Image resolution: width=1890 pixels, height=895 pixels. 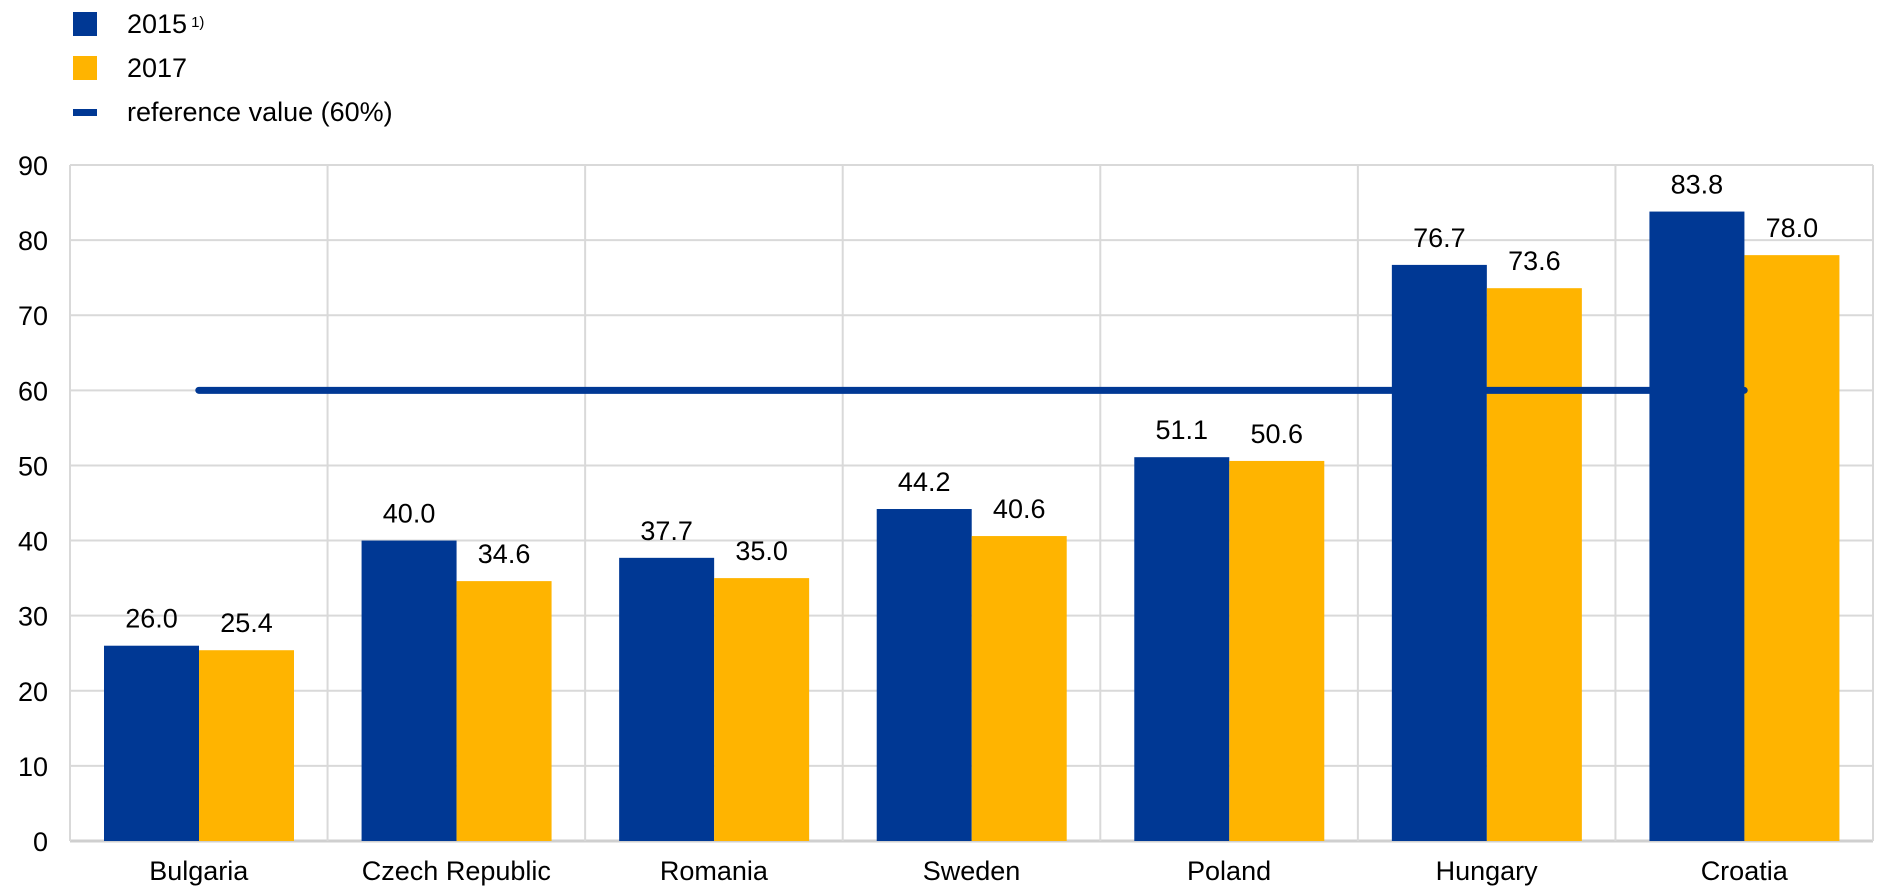 What do you see at coordinates (33, 466) in the screenshot?
I see `y-tick-label: 50` at bounding box center [33, 466].